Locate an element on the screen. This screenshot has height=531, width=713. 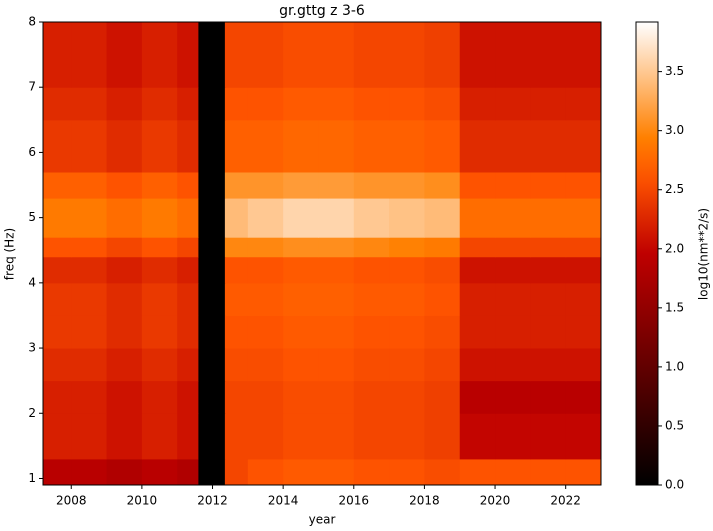
x-tick-label: 2016 is located at coordinates (354, 501).